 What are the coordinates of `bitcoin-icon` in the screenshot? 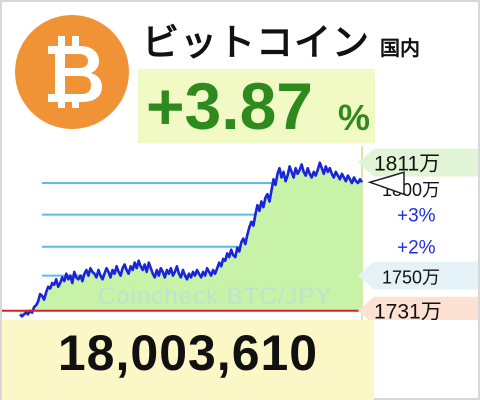 It's located at (72, 72).